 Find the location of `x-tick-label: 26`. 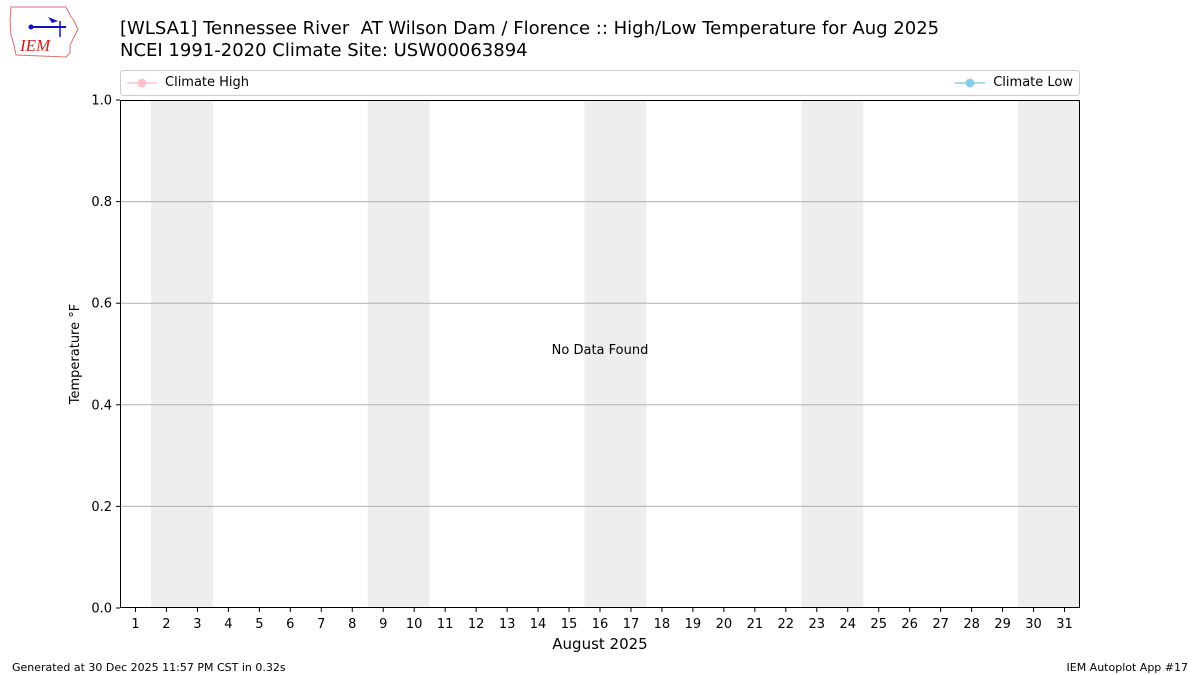

x-tick-label: 26 is located at coordinates (909, 624).